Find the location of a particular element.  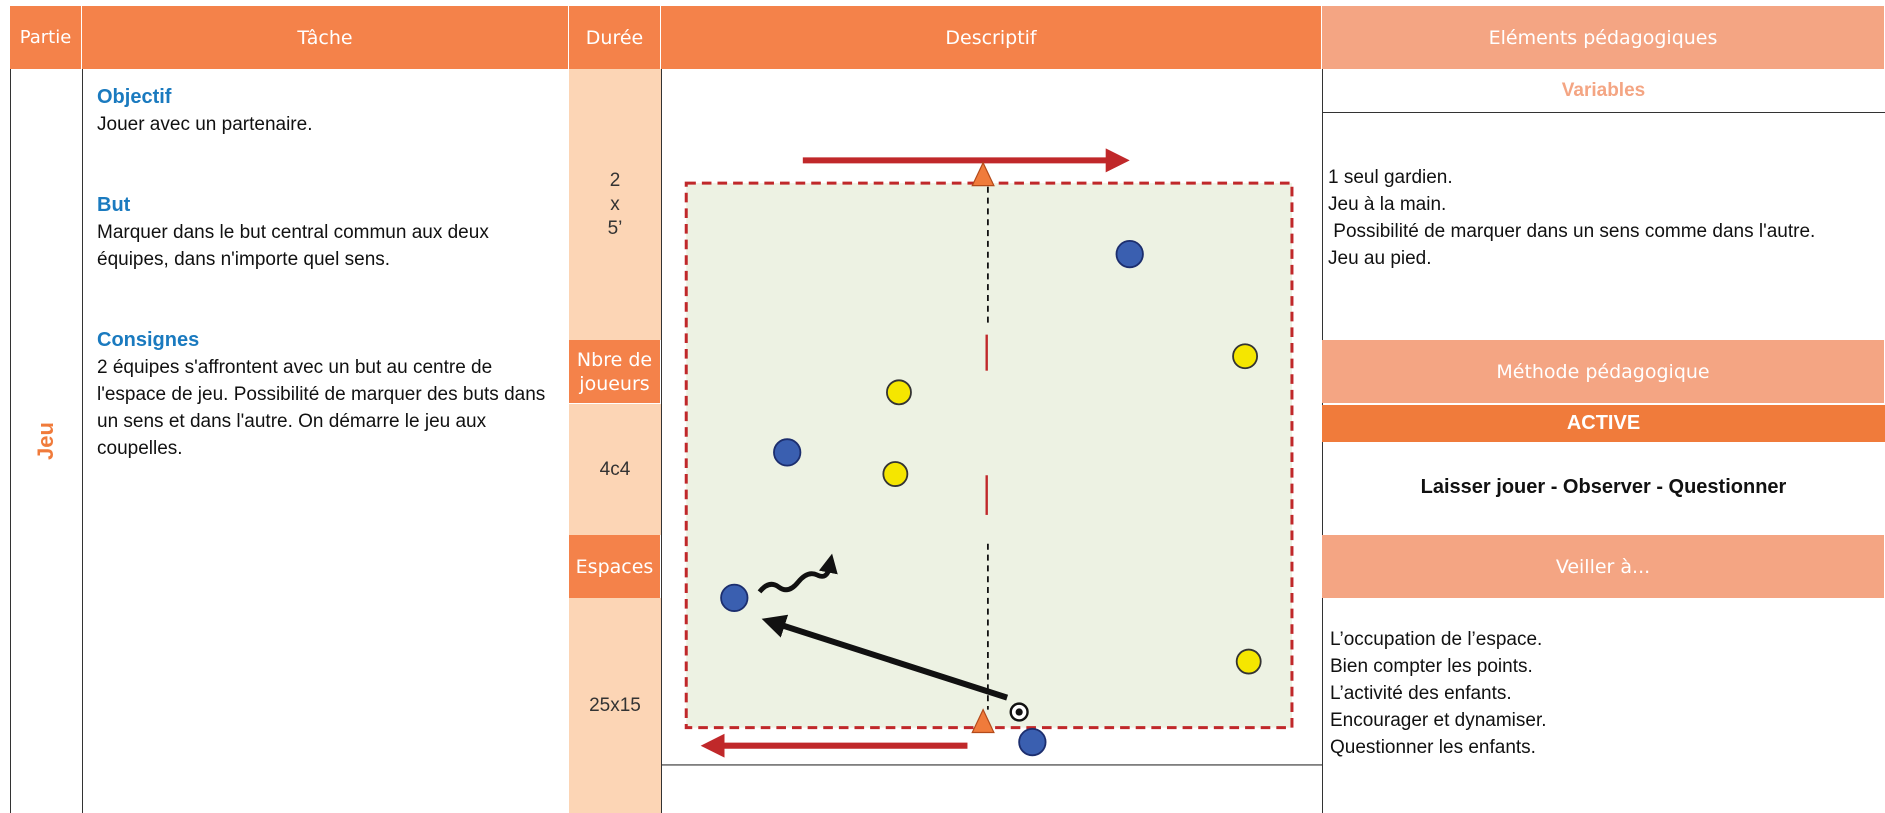

duration-cell: 2 x 5’ is located at coordinates (615, 204).